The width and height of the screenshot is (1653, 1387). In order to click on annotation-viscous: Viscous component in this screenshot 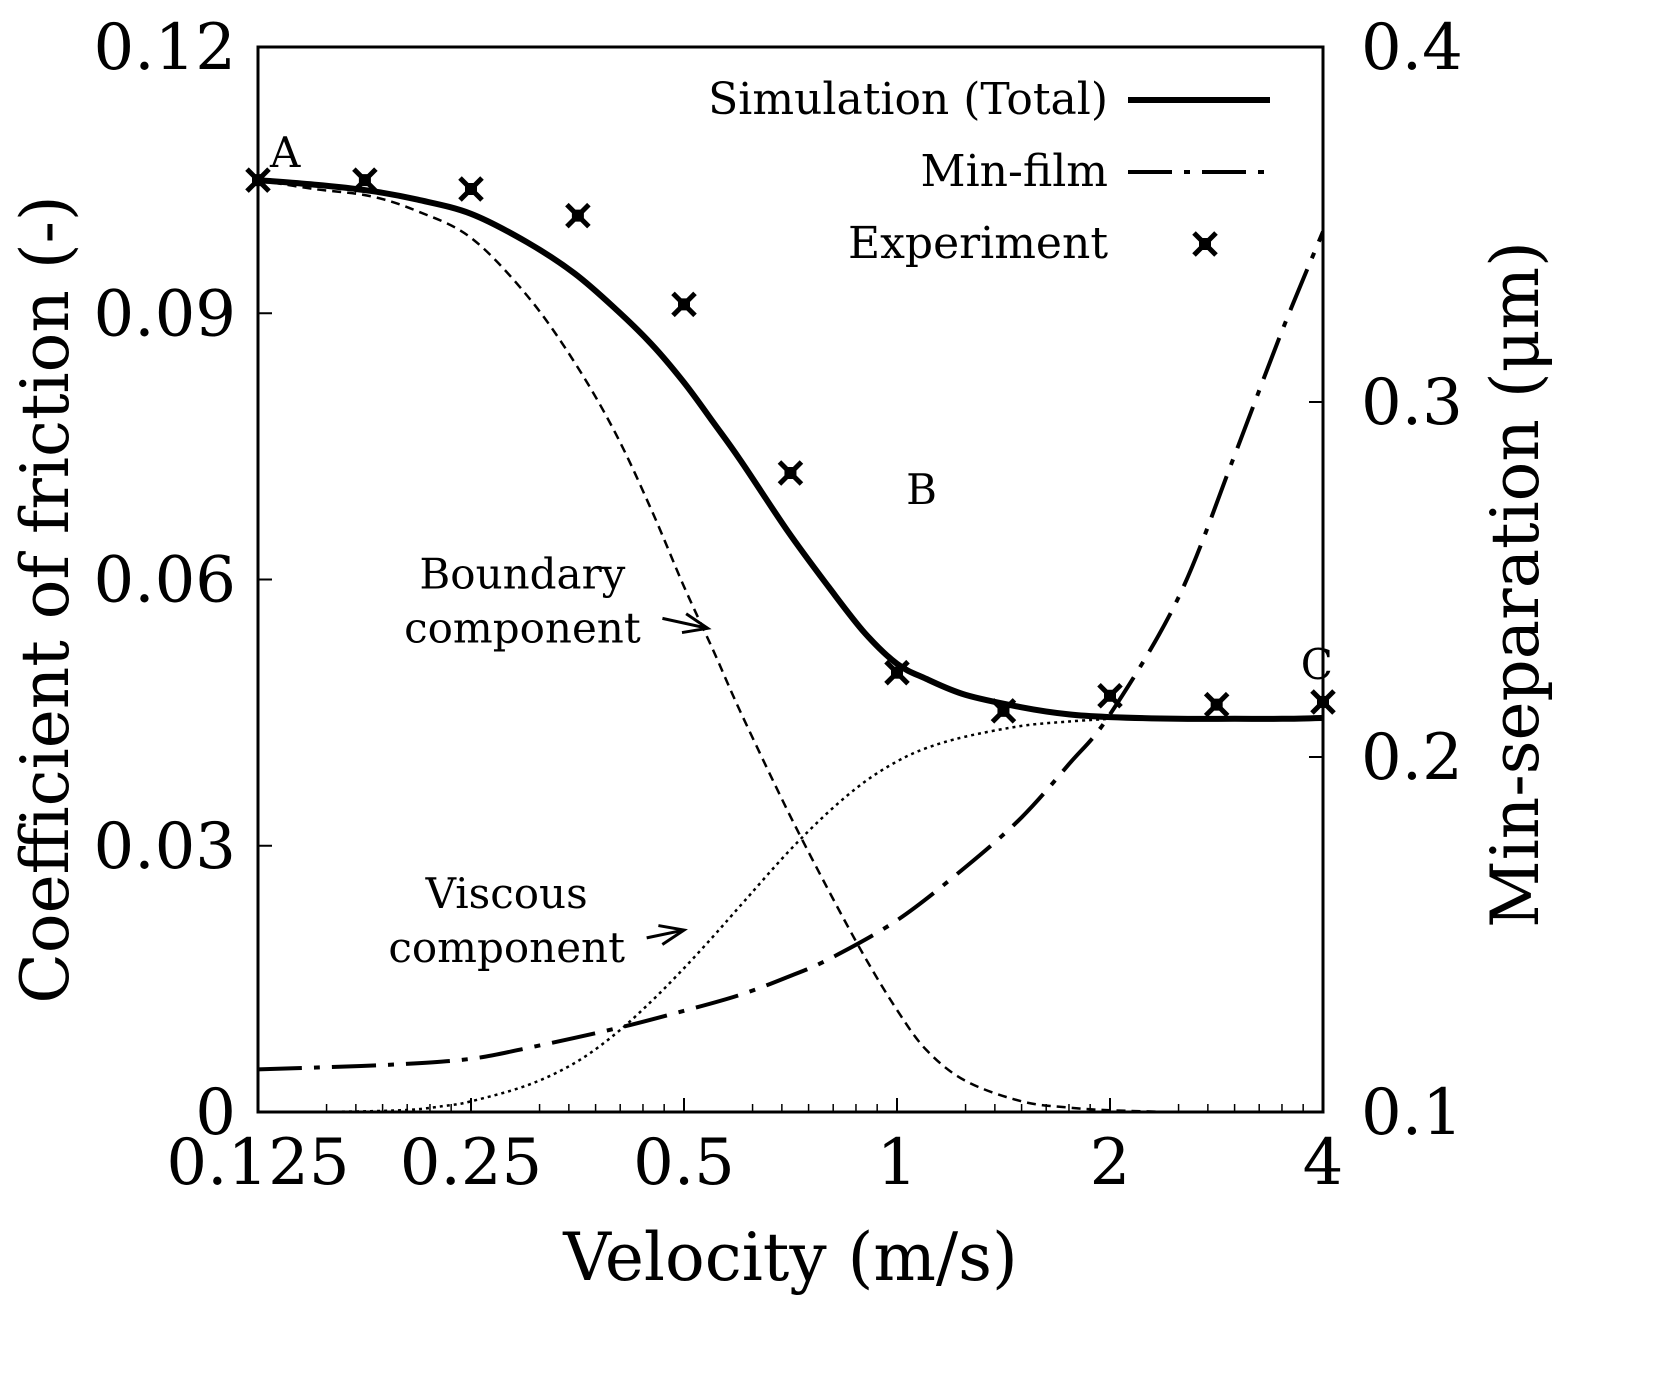, I will do `click(538, 920)`.